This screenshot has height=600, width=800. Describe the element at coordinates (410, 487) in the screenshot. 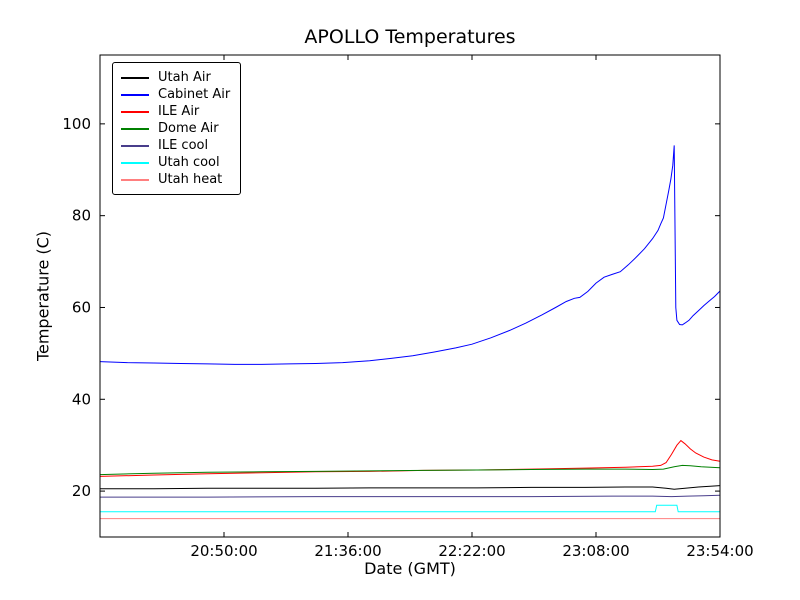

I see `series-line-utah-air` at that location.